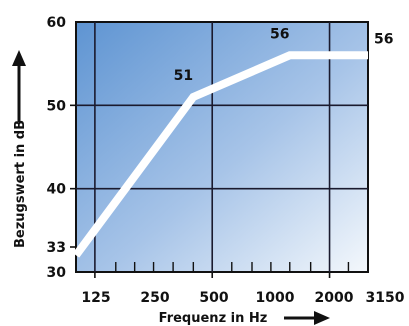 This screenshot has height=326, width=409. What do you see at coordinates (57, 190) in the screenshot?
I see `y-tick-label: 40` at bounding box center [57, 190].